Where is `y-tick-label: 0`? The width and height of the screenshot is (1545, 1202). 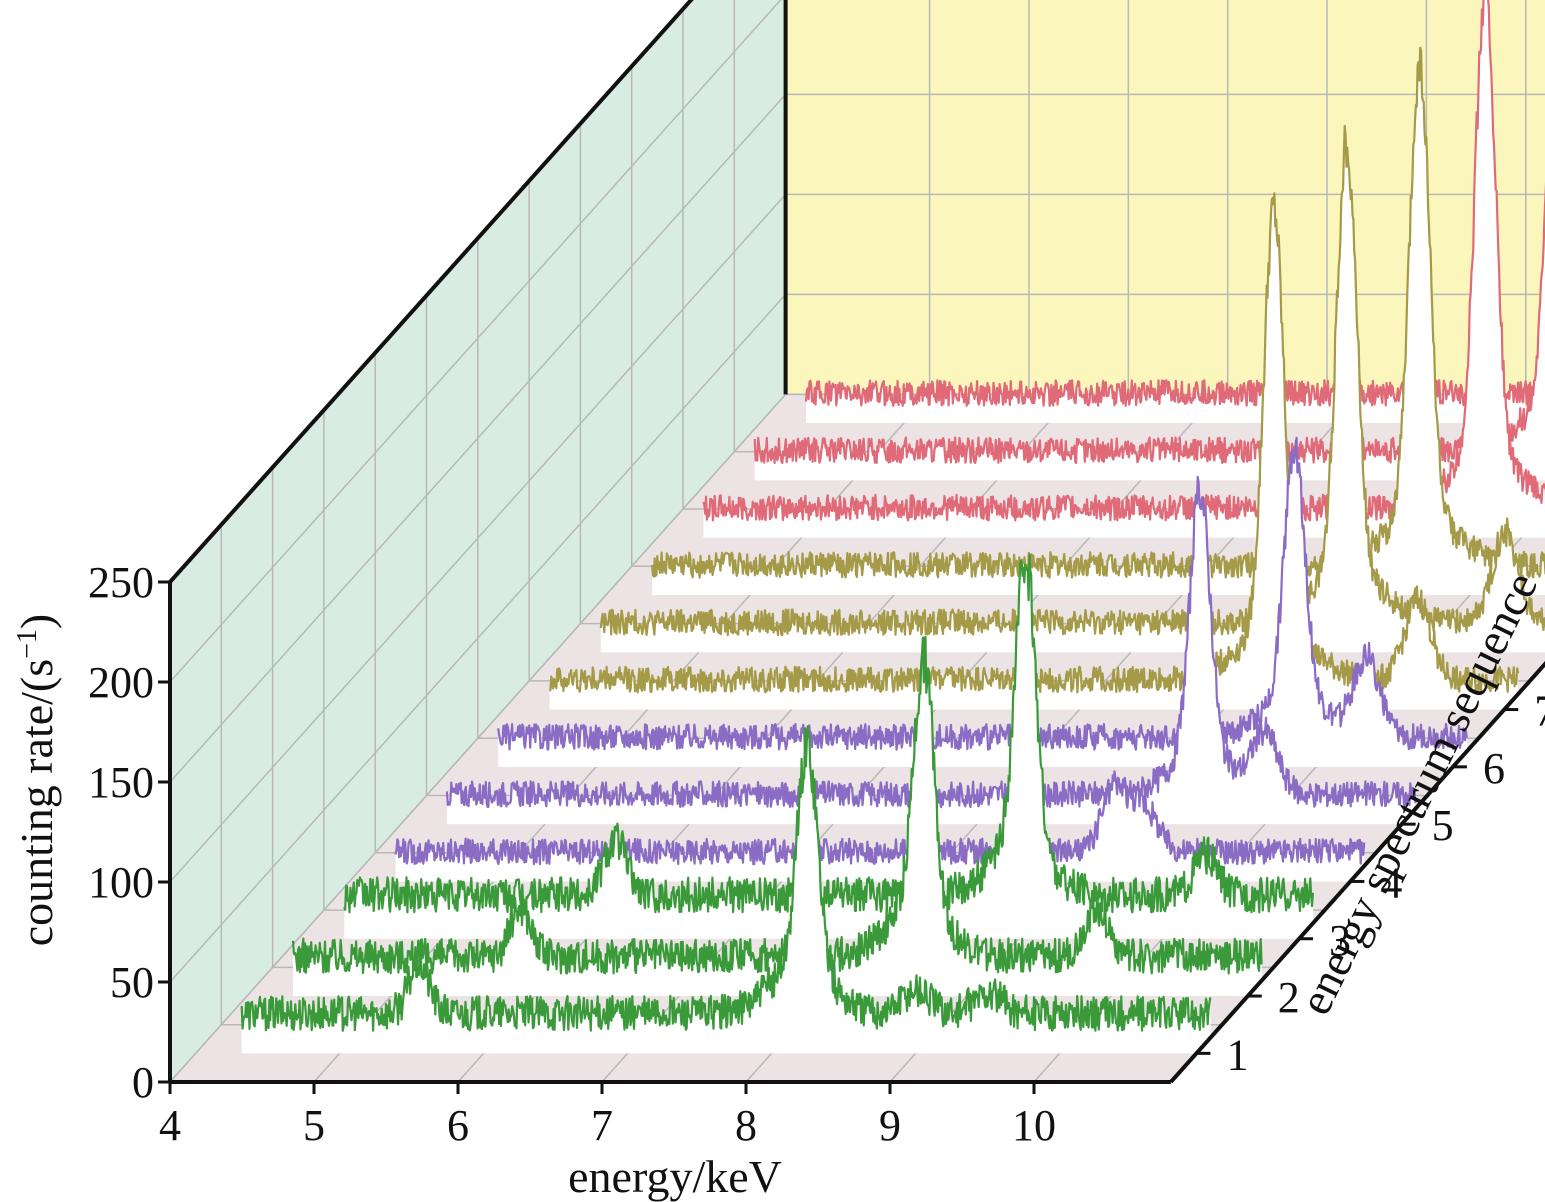 y-tick-label: 0 is located at coordinates (143, 1082).